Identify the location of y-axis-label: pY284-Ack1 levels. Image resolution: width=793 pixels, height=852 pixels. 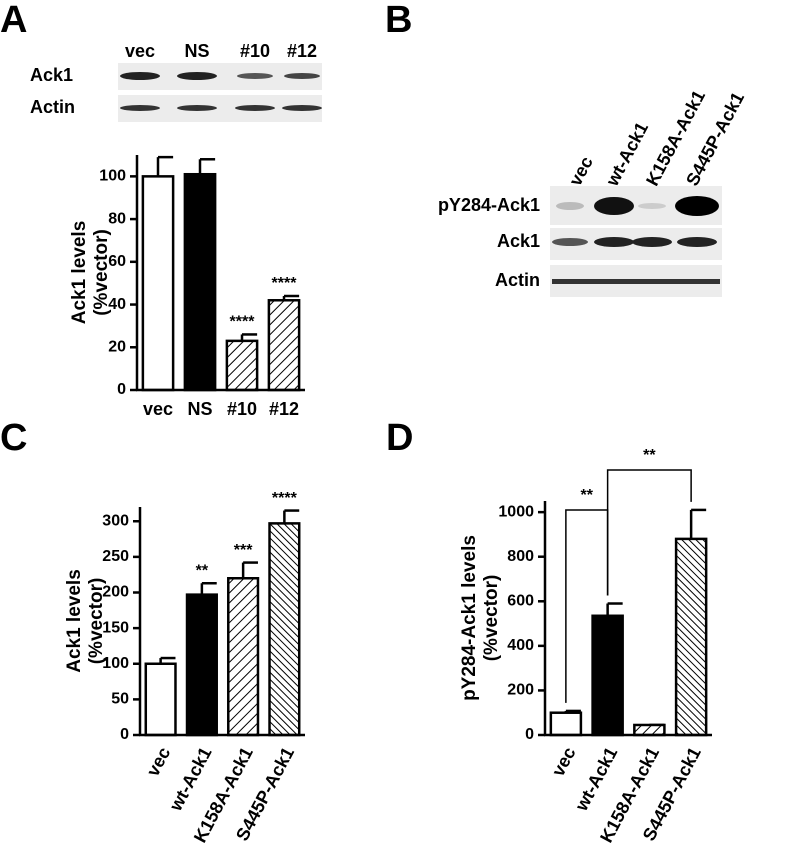
(469, 618).